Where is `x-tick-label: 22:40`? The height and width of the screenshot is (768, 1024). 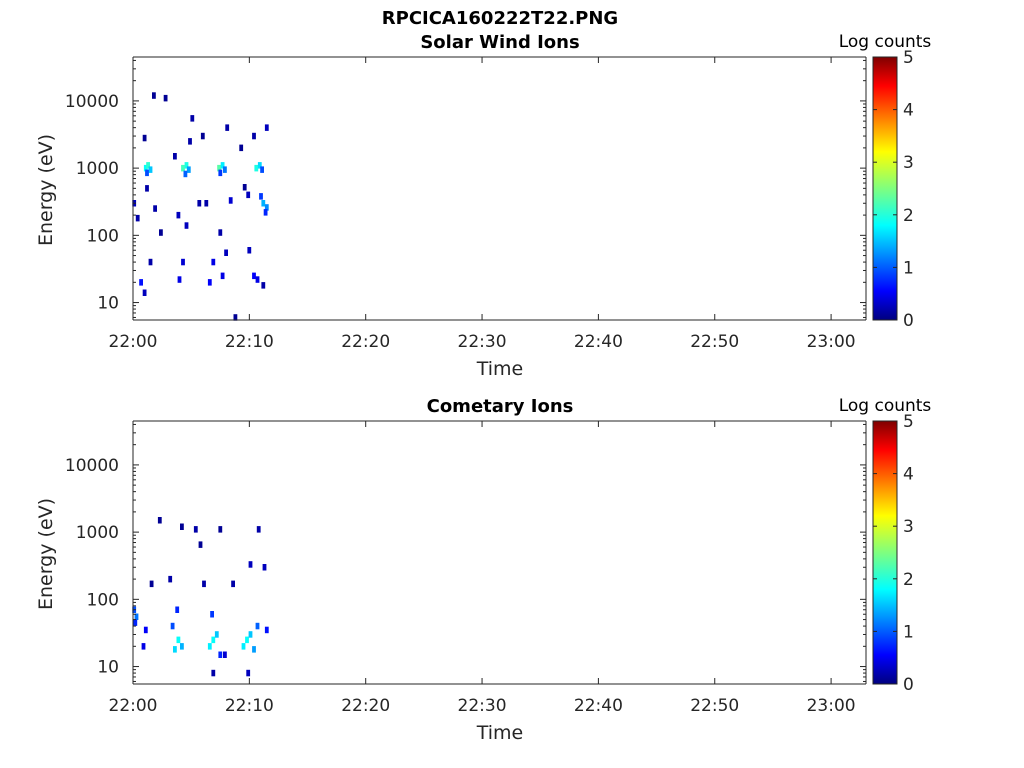 x-tick-label: 22:40 is located at coordinates (598, 342).